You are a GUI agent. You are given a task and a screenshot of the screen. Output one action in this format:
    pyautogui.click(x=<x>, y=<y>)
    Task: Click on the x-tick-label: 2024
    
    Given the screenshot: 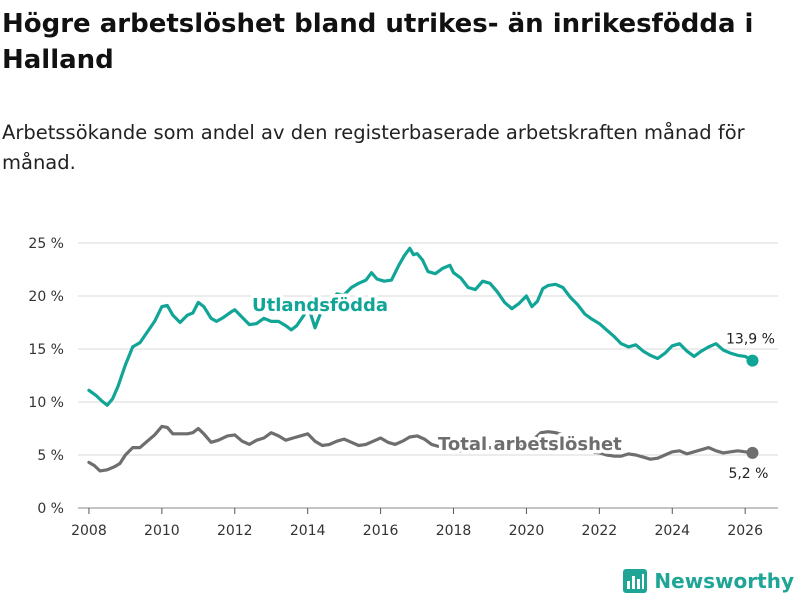 What is the action you would take?
    pyautogui.click(x=672, y=531)
    